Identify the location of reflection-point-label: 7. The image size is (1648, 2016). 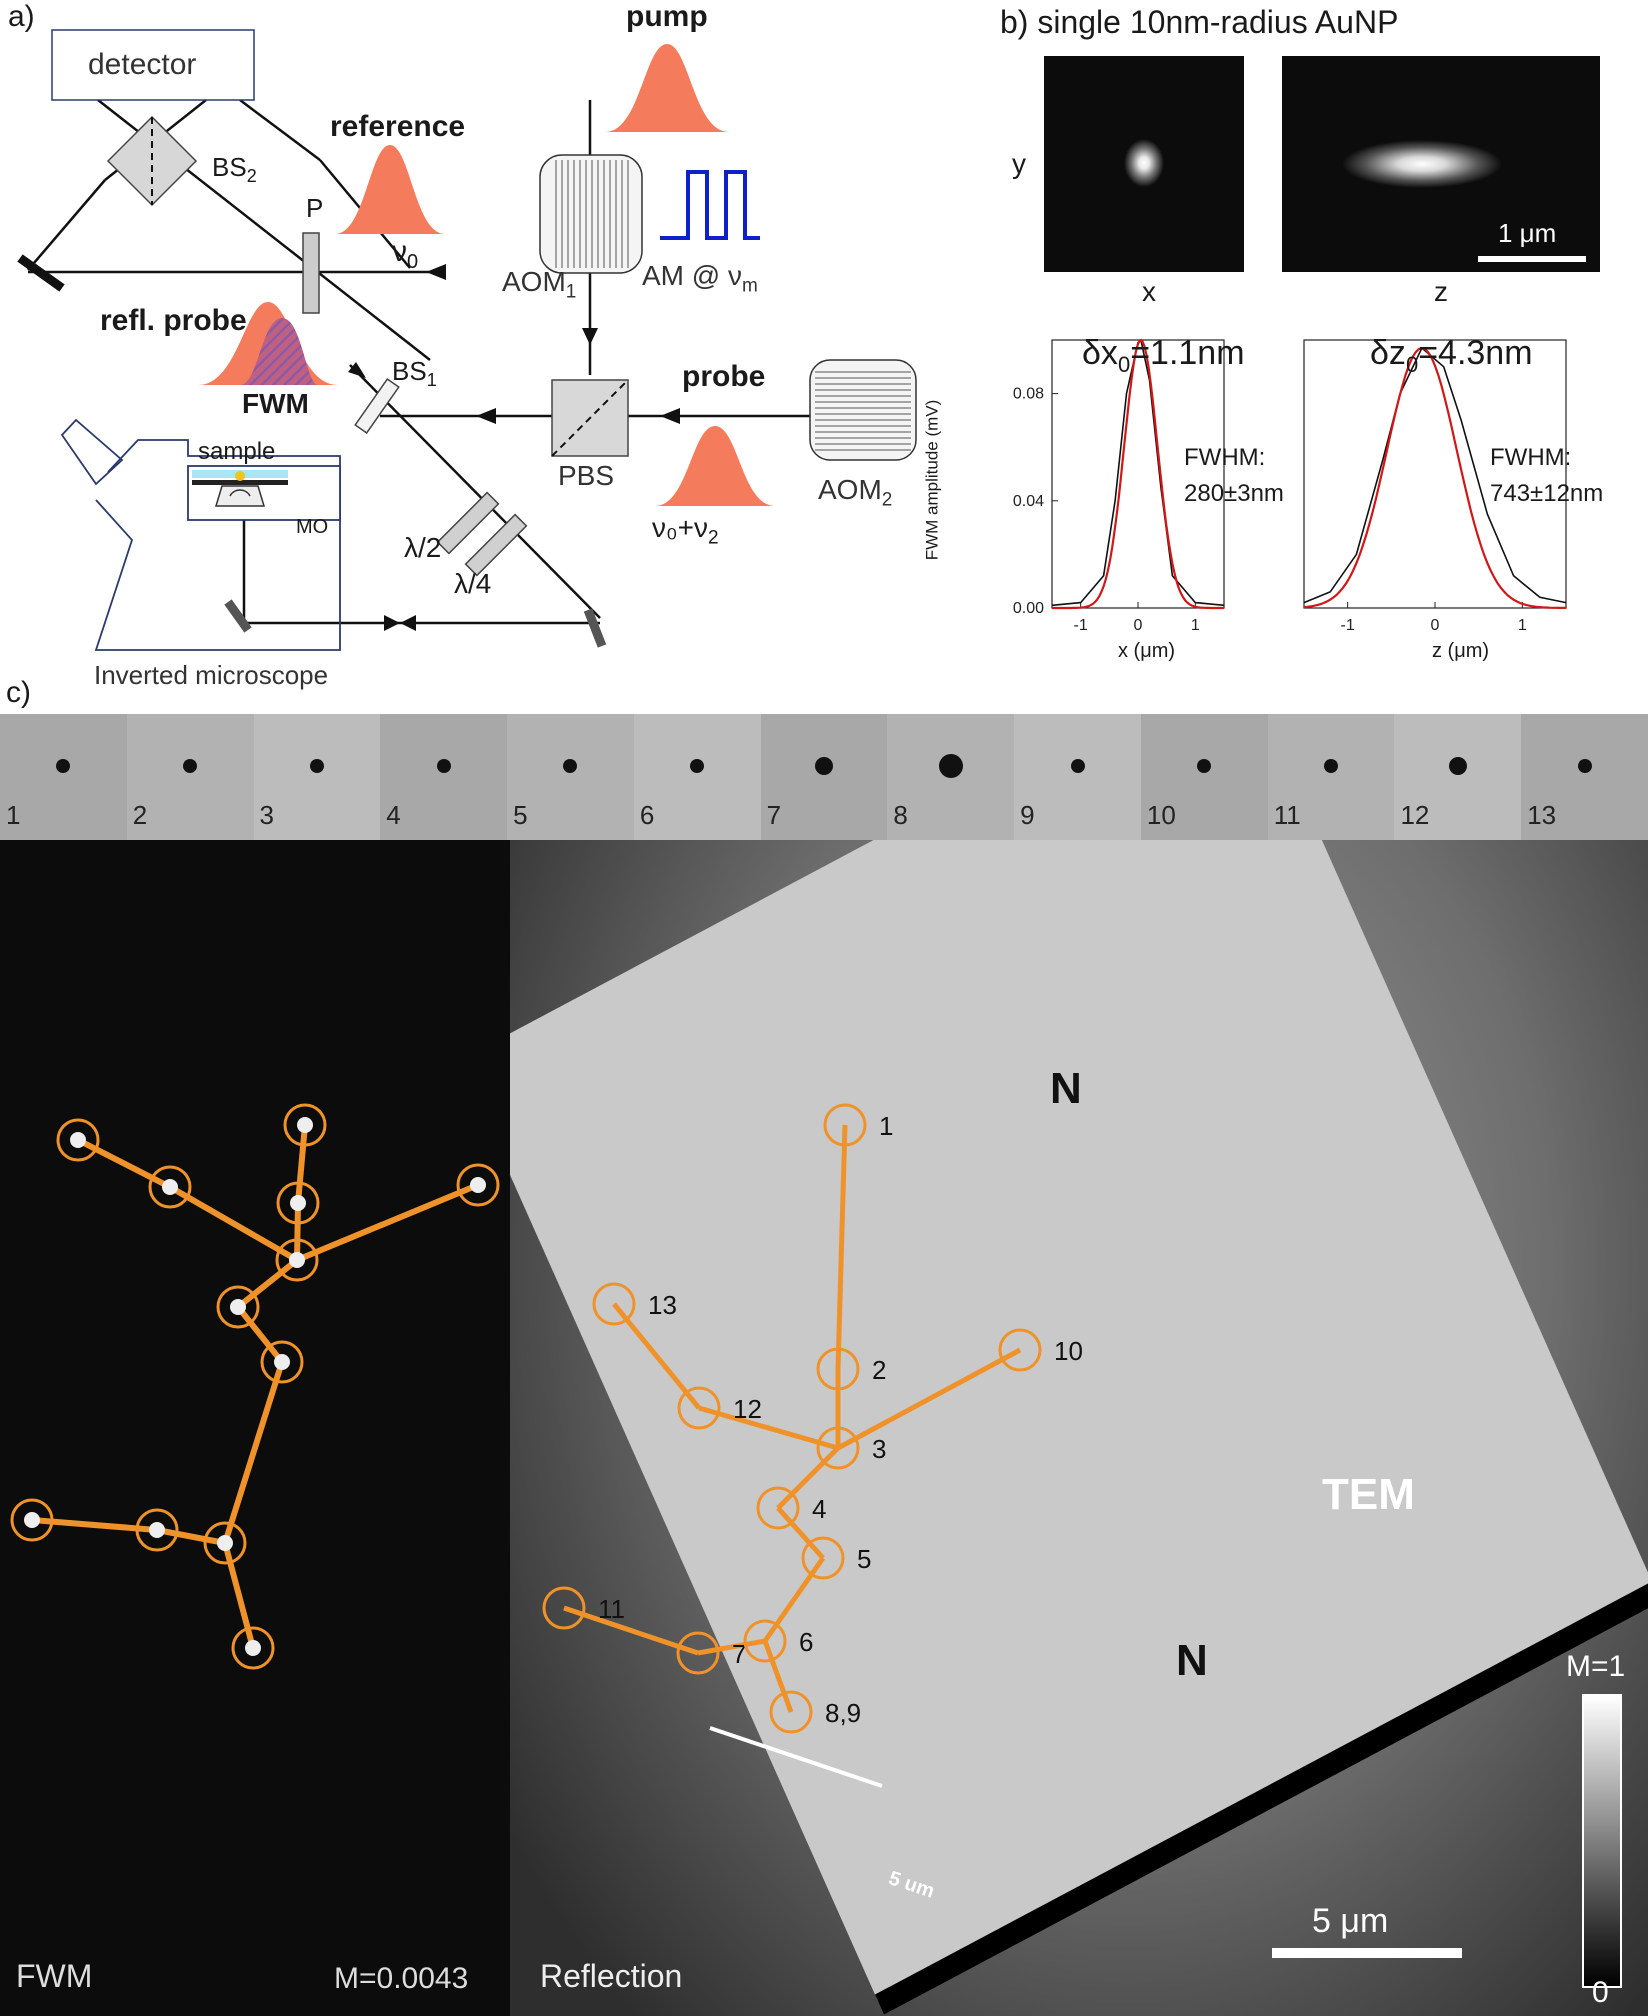
(739, 1654).